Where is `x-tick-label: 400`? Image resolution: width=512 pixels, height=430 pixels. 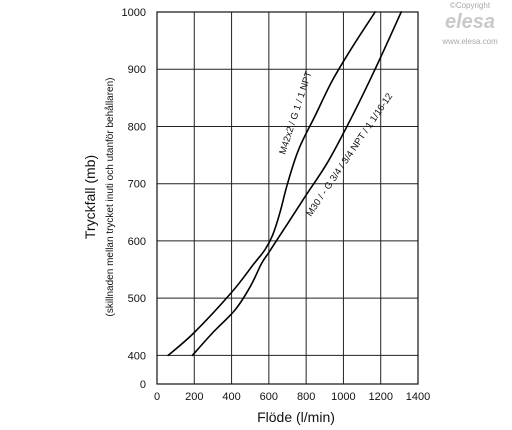
x-tick-label: 400 is located at coordinates (231, 397).